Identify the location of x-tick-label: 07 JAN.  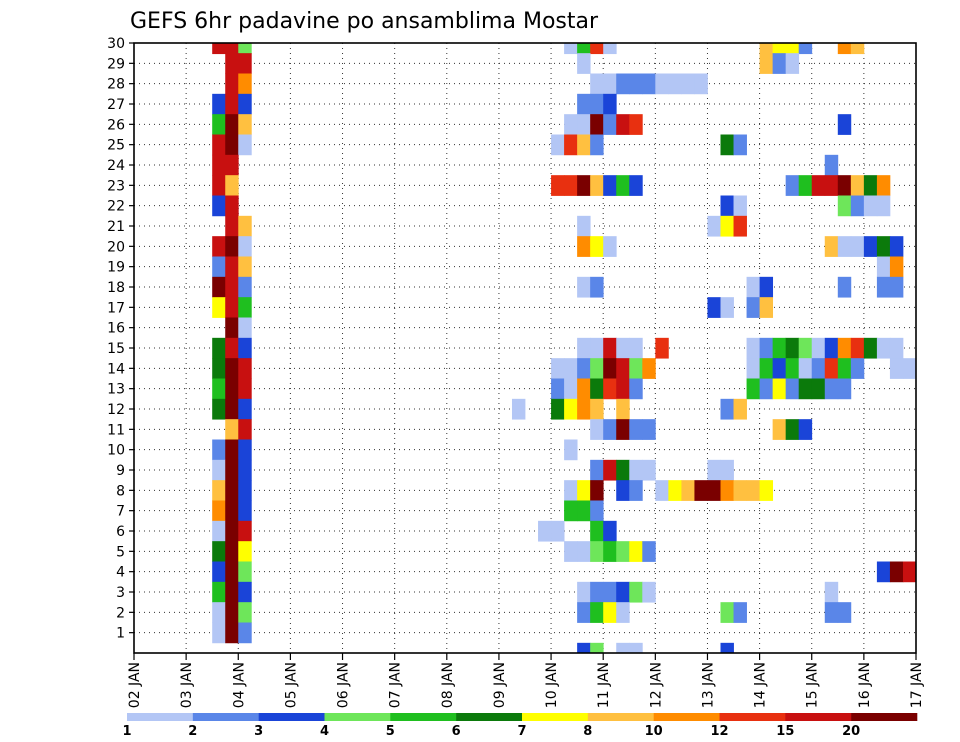
(396, 685).